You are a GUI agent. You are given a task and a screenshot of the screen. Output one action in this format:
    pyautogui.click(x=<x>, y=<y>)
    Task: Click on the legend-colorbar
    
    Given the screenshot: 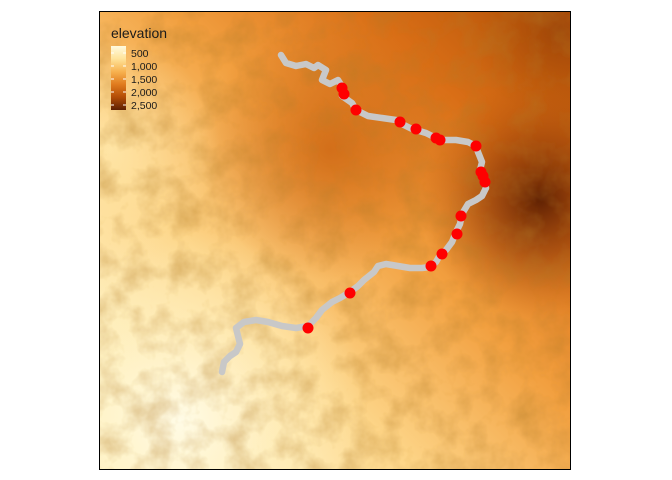 What is the action you would take?
    pyautogui.click(x=118, y=78)
    